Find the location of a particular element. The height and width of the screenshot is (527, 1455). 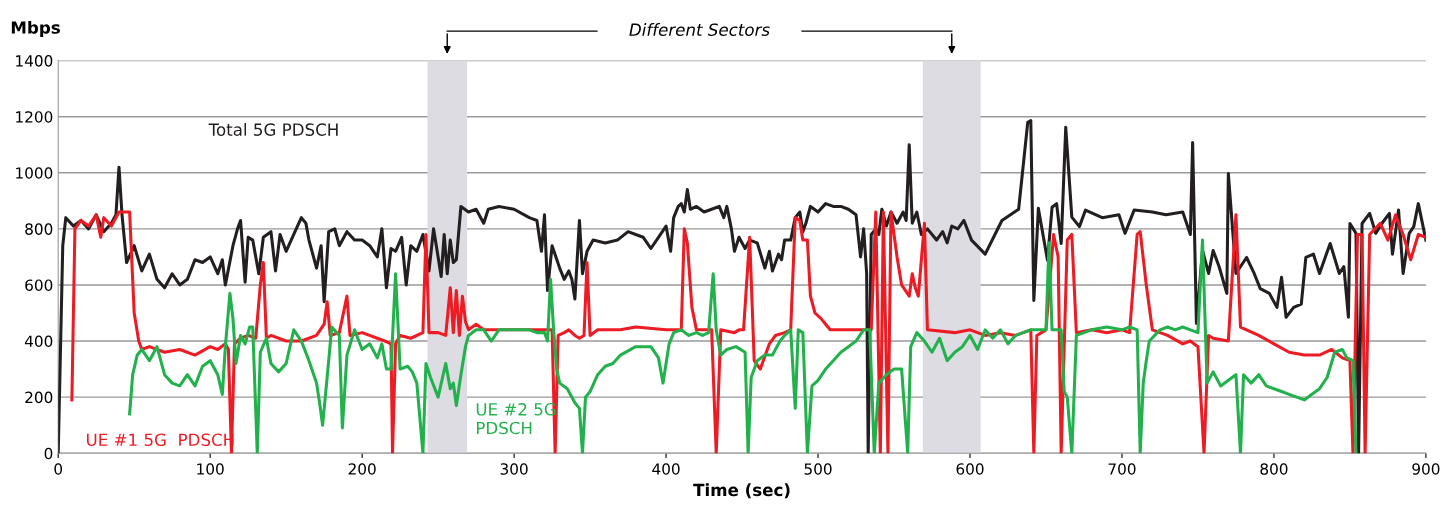

x-tick-label: 100 is located at coordinates (210, 469).